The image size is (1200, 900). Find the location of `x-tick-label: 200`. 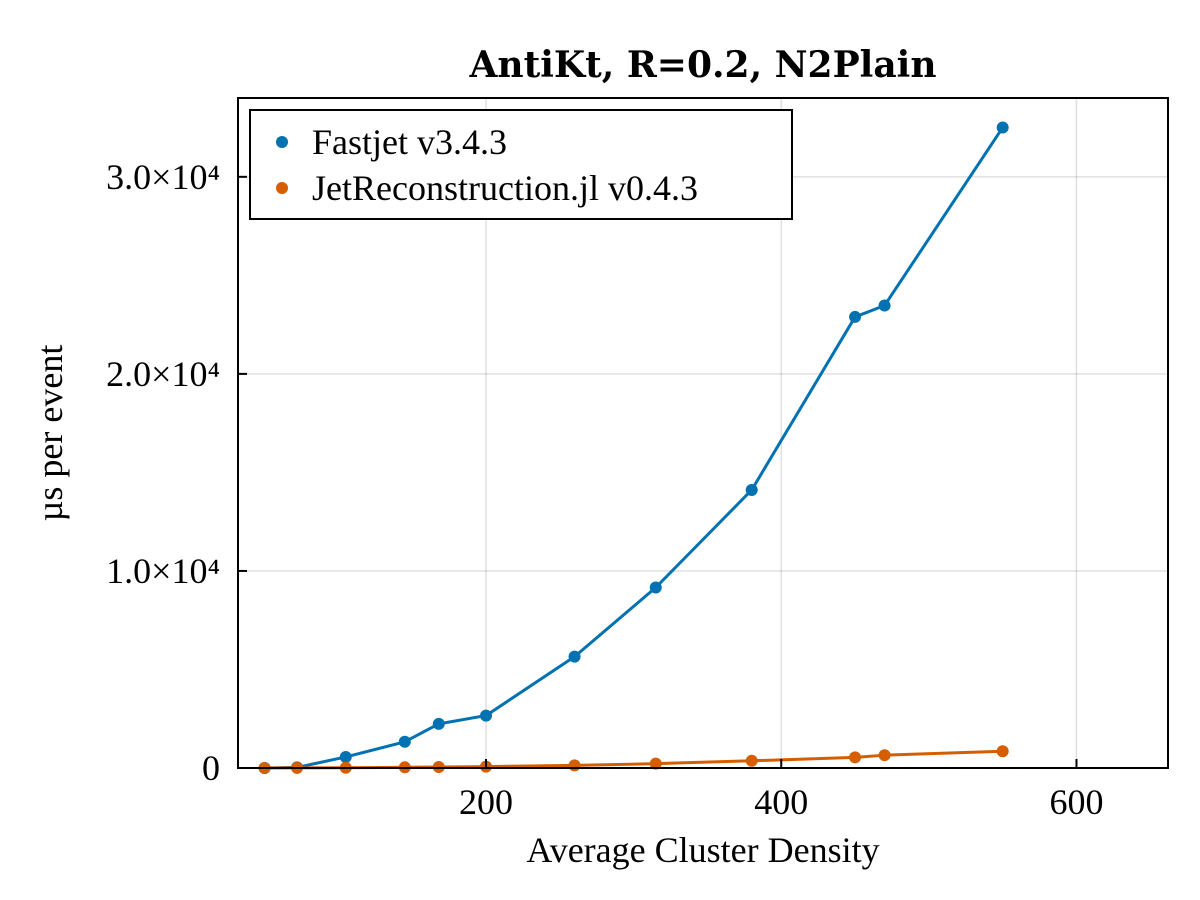

x-tick-label: 200 is located at coordinates (486, 802).